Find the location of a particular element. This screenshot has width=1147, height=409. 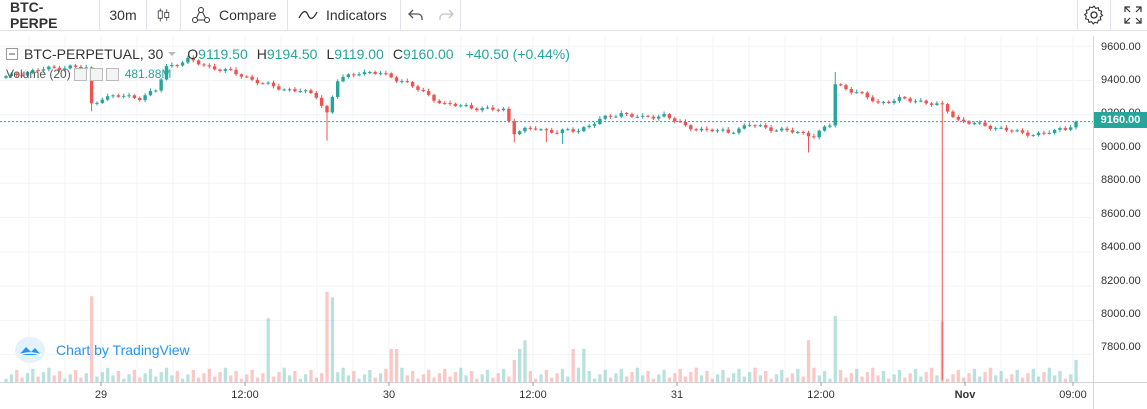

open-value: 9119.50 is located at coordinates (223, 54).